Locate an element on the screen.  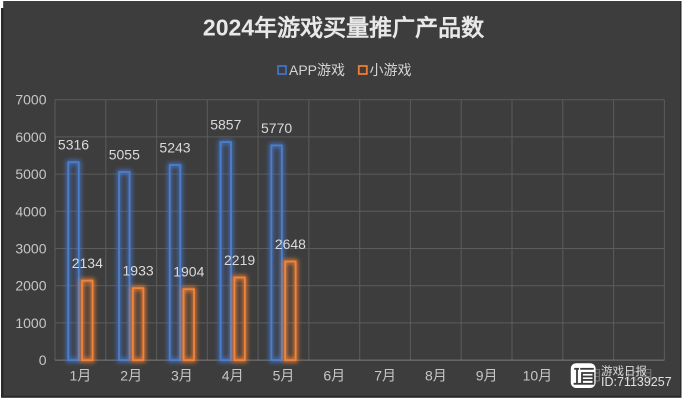
svg-text: 7月 is located at coordinates (385, 376).